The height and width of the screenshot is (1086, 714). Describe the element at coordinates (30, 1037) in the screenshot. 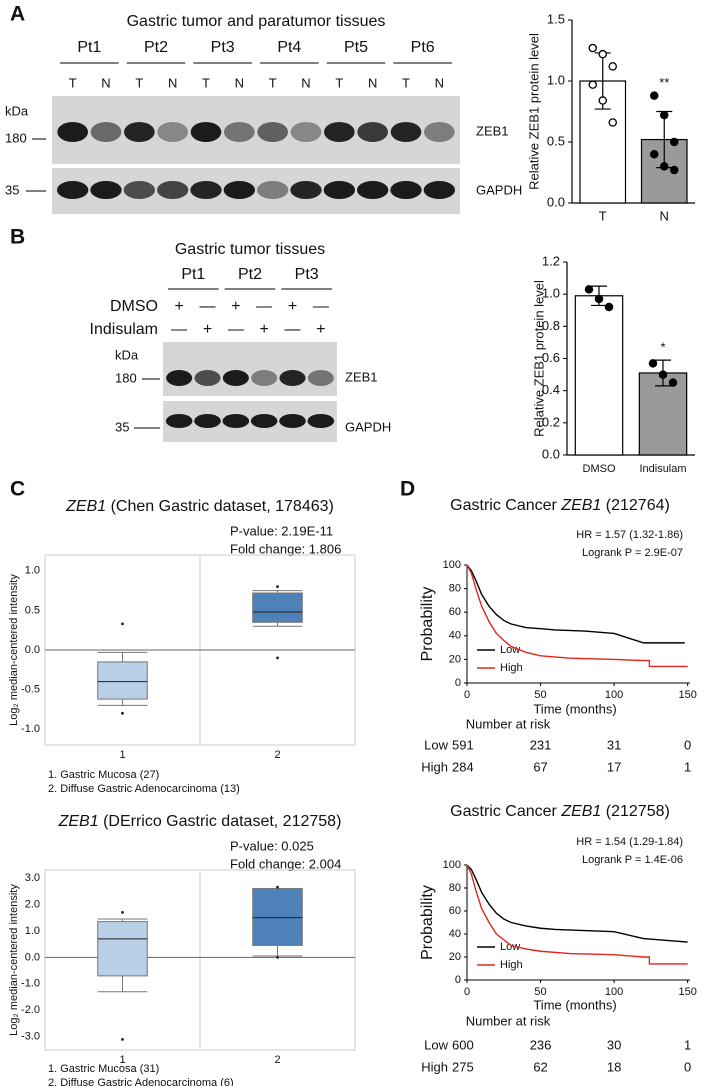

I see `y-tick-label: -3.0` at that location.